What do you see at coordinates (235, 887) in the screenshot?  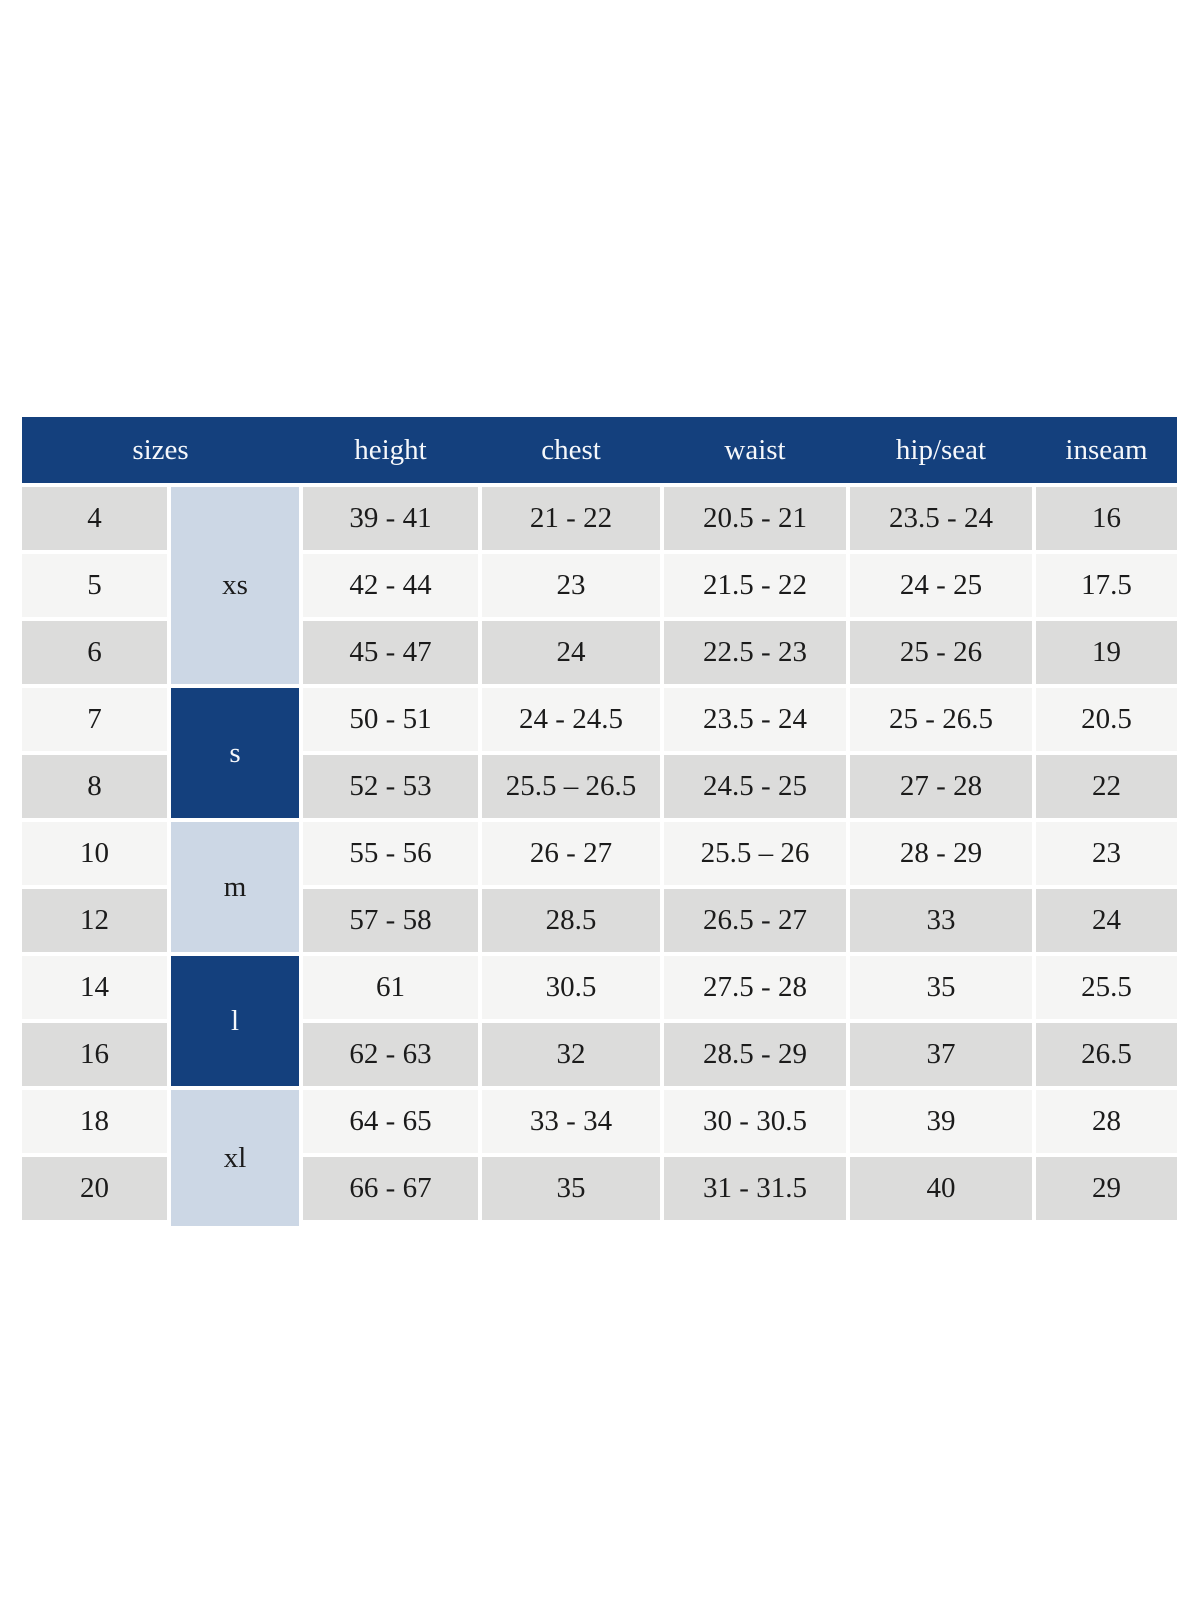 I see `size-group-cell-m: m` at bounding box center [235, 887].